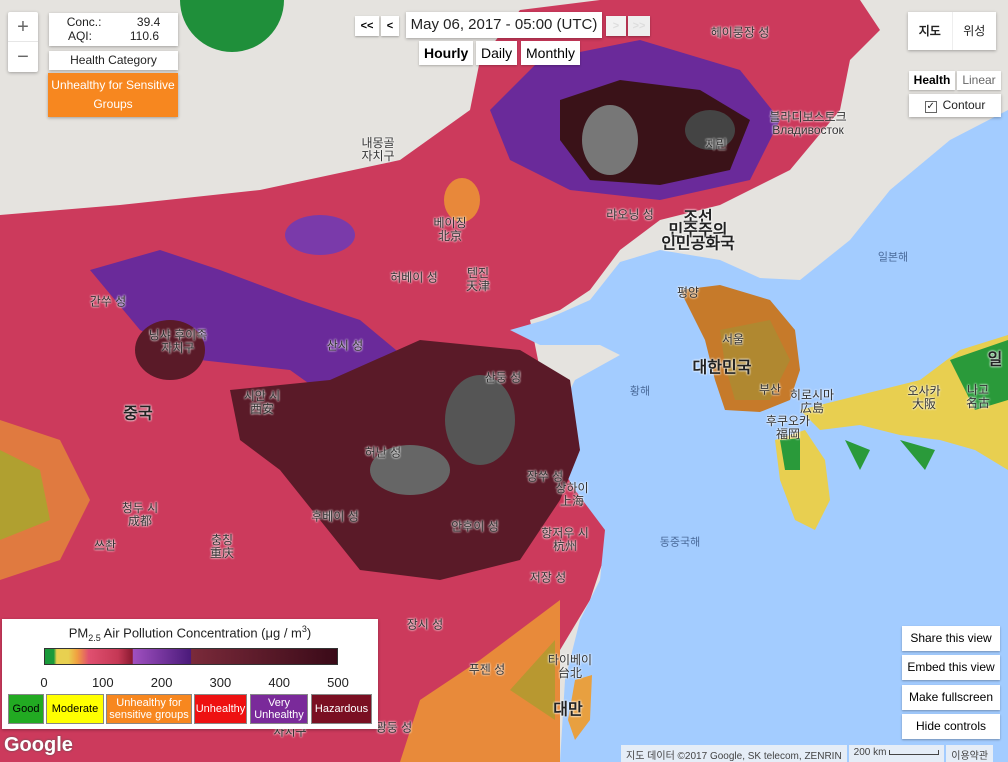 This screenshot has height=762, width=1008. Describe the element at coordinates (23, 57) in the screenshot. I see `zoom-out-button: −` at that location.